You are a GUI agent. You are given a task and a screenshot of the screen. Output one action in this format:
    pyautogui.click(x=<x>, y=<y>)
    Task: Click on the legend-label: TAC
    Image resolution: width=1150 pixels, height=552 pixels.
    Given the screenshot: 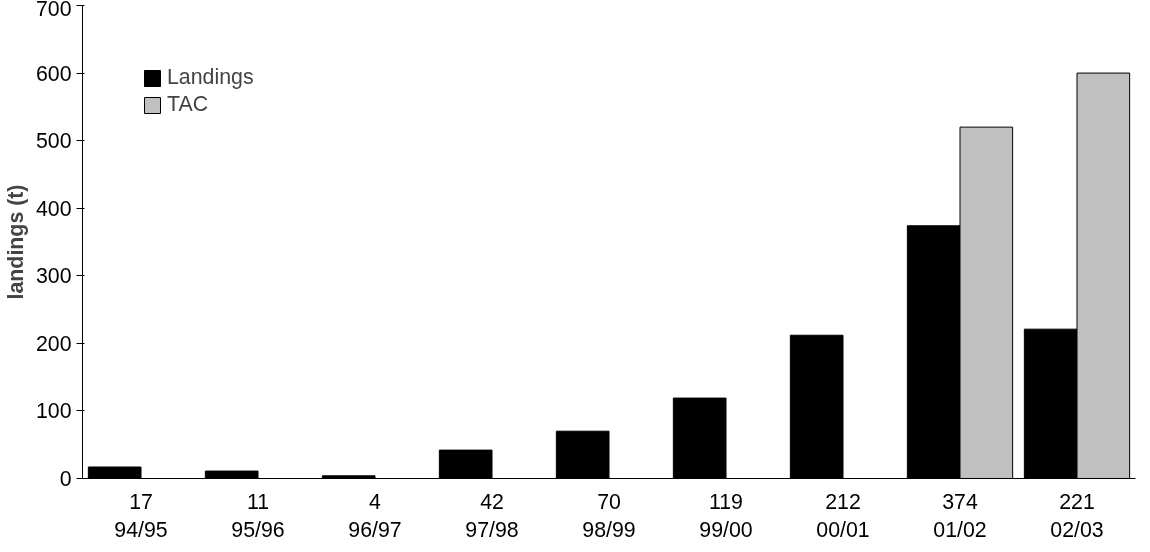 What is the action you would take?
    pyautogui.click(x=188, y=104)
    